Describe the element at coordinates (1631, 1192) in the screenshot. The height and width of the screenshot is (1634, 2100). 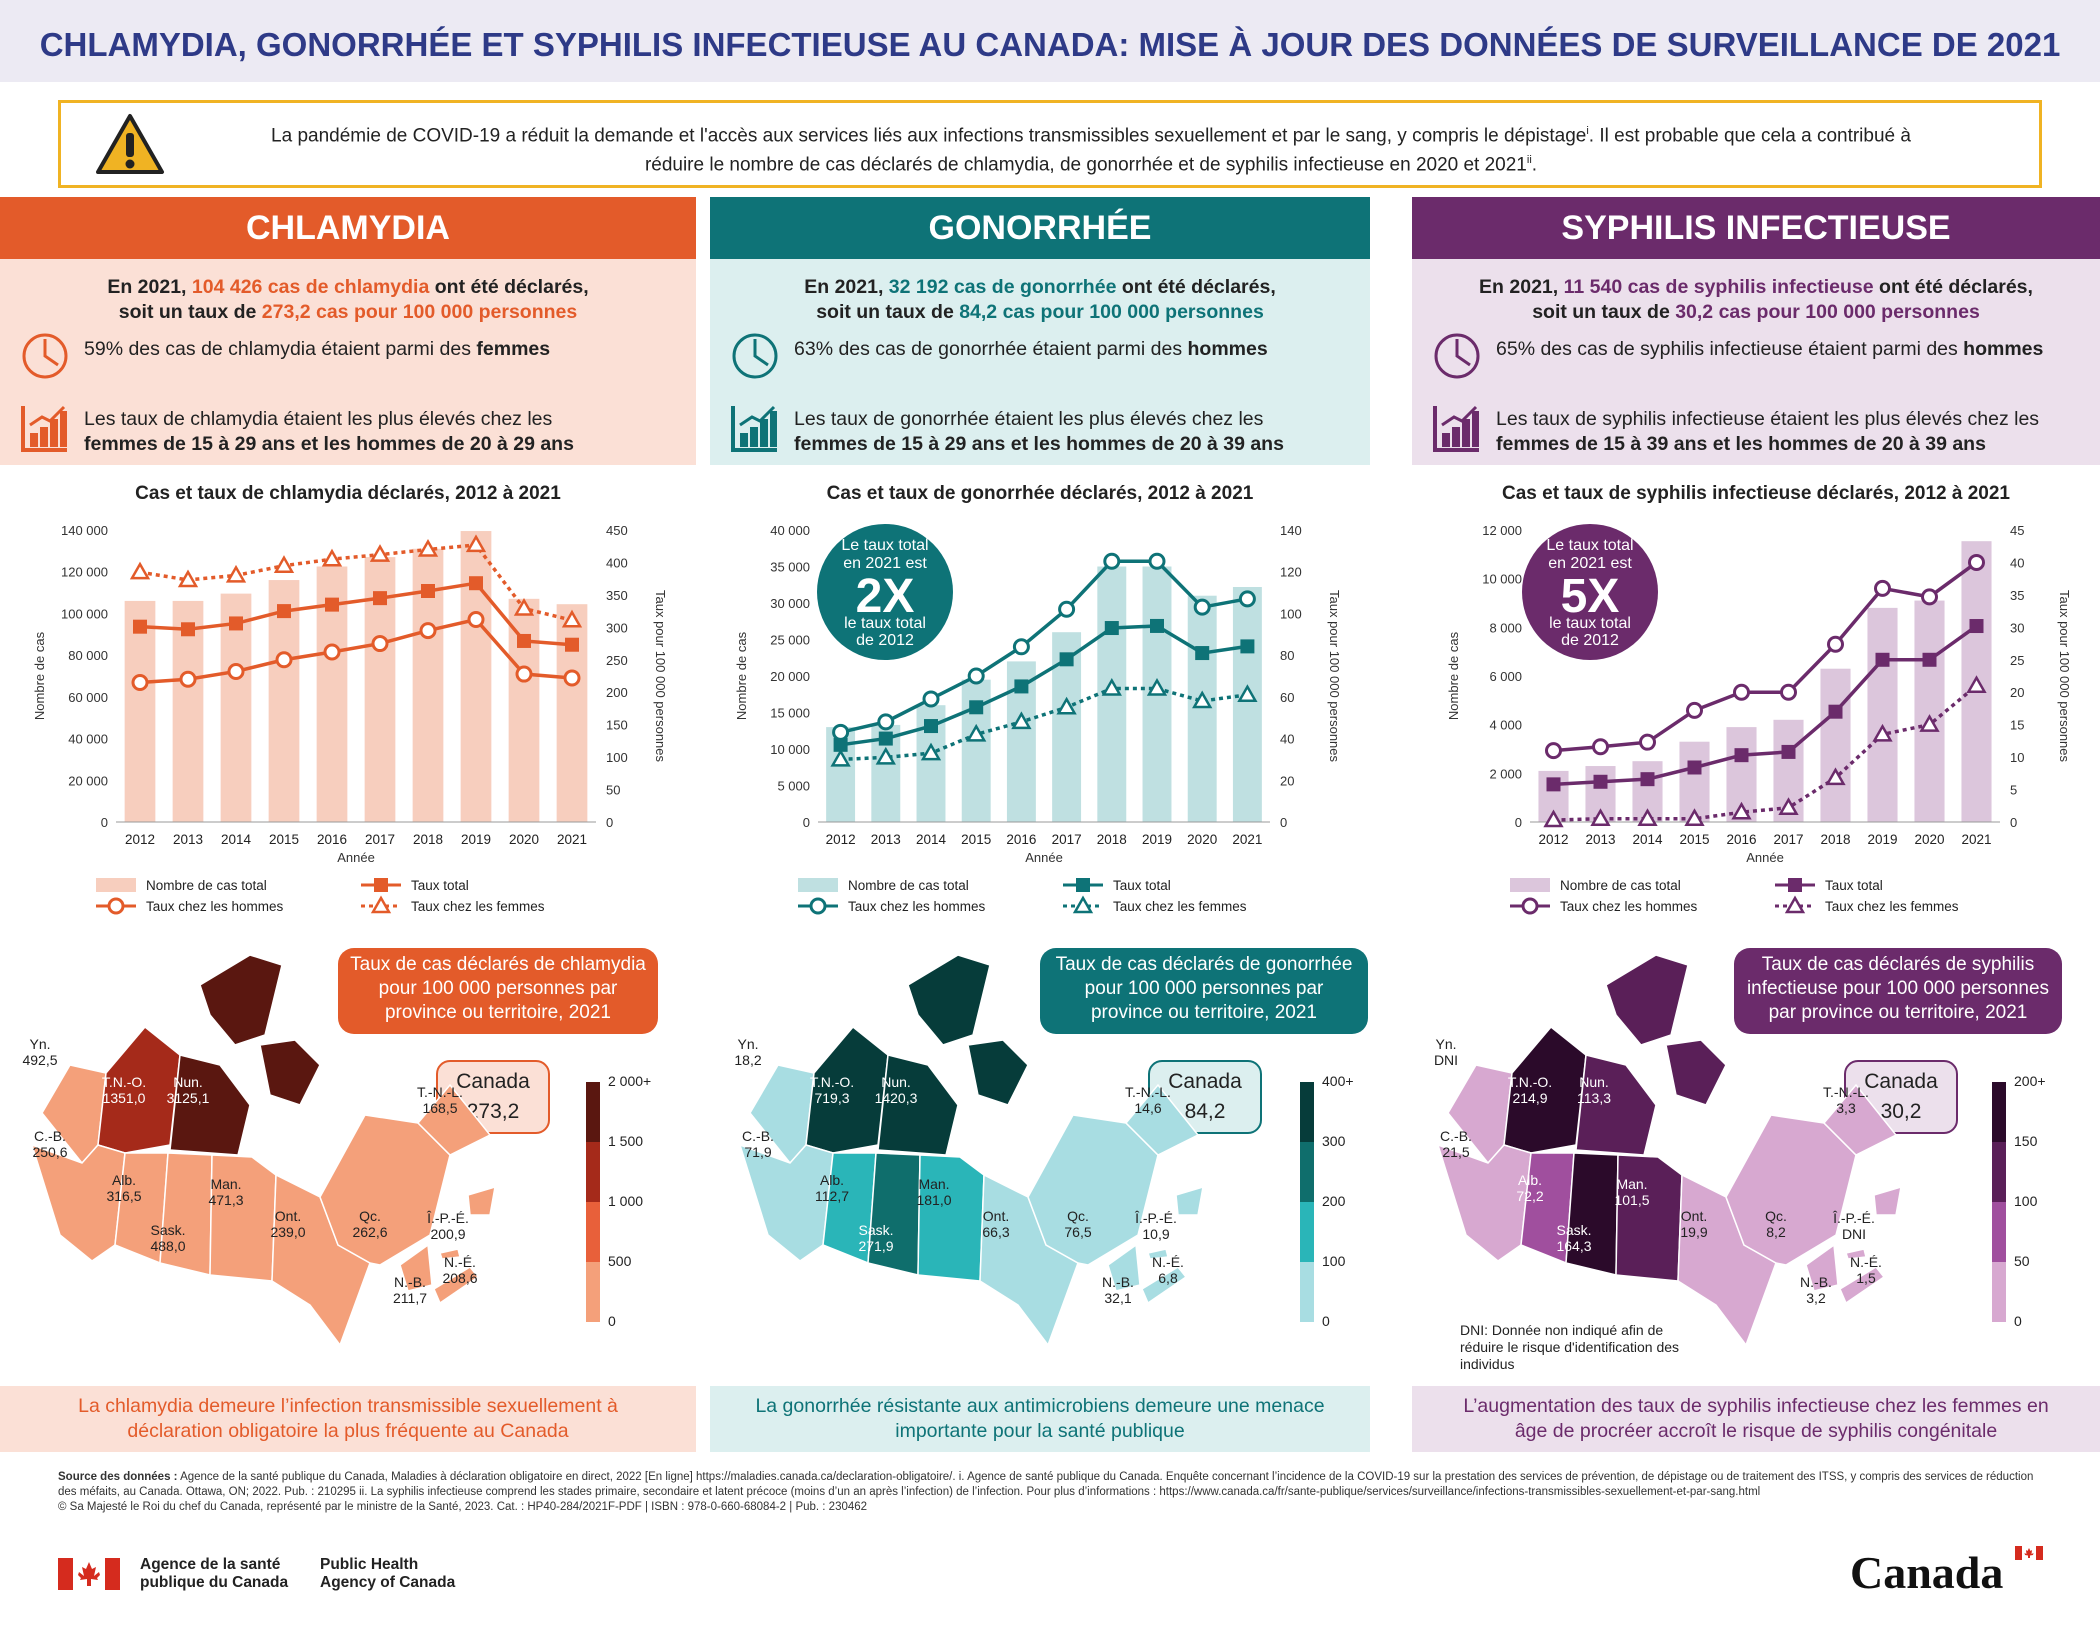
I see `province-label: Man. 101,5` at that location.